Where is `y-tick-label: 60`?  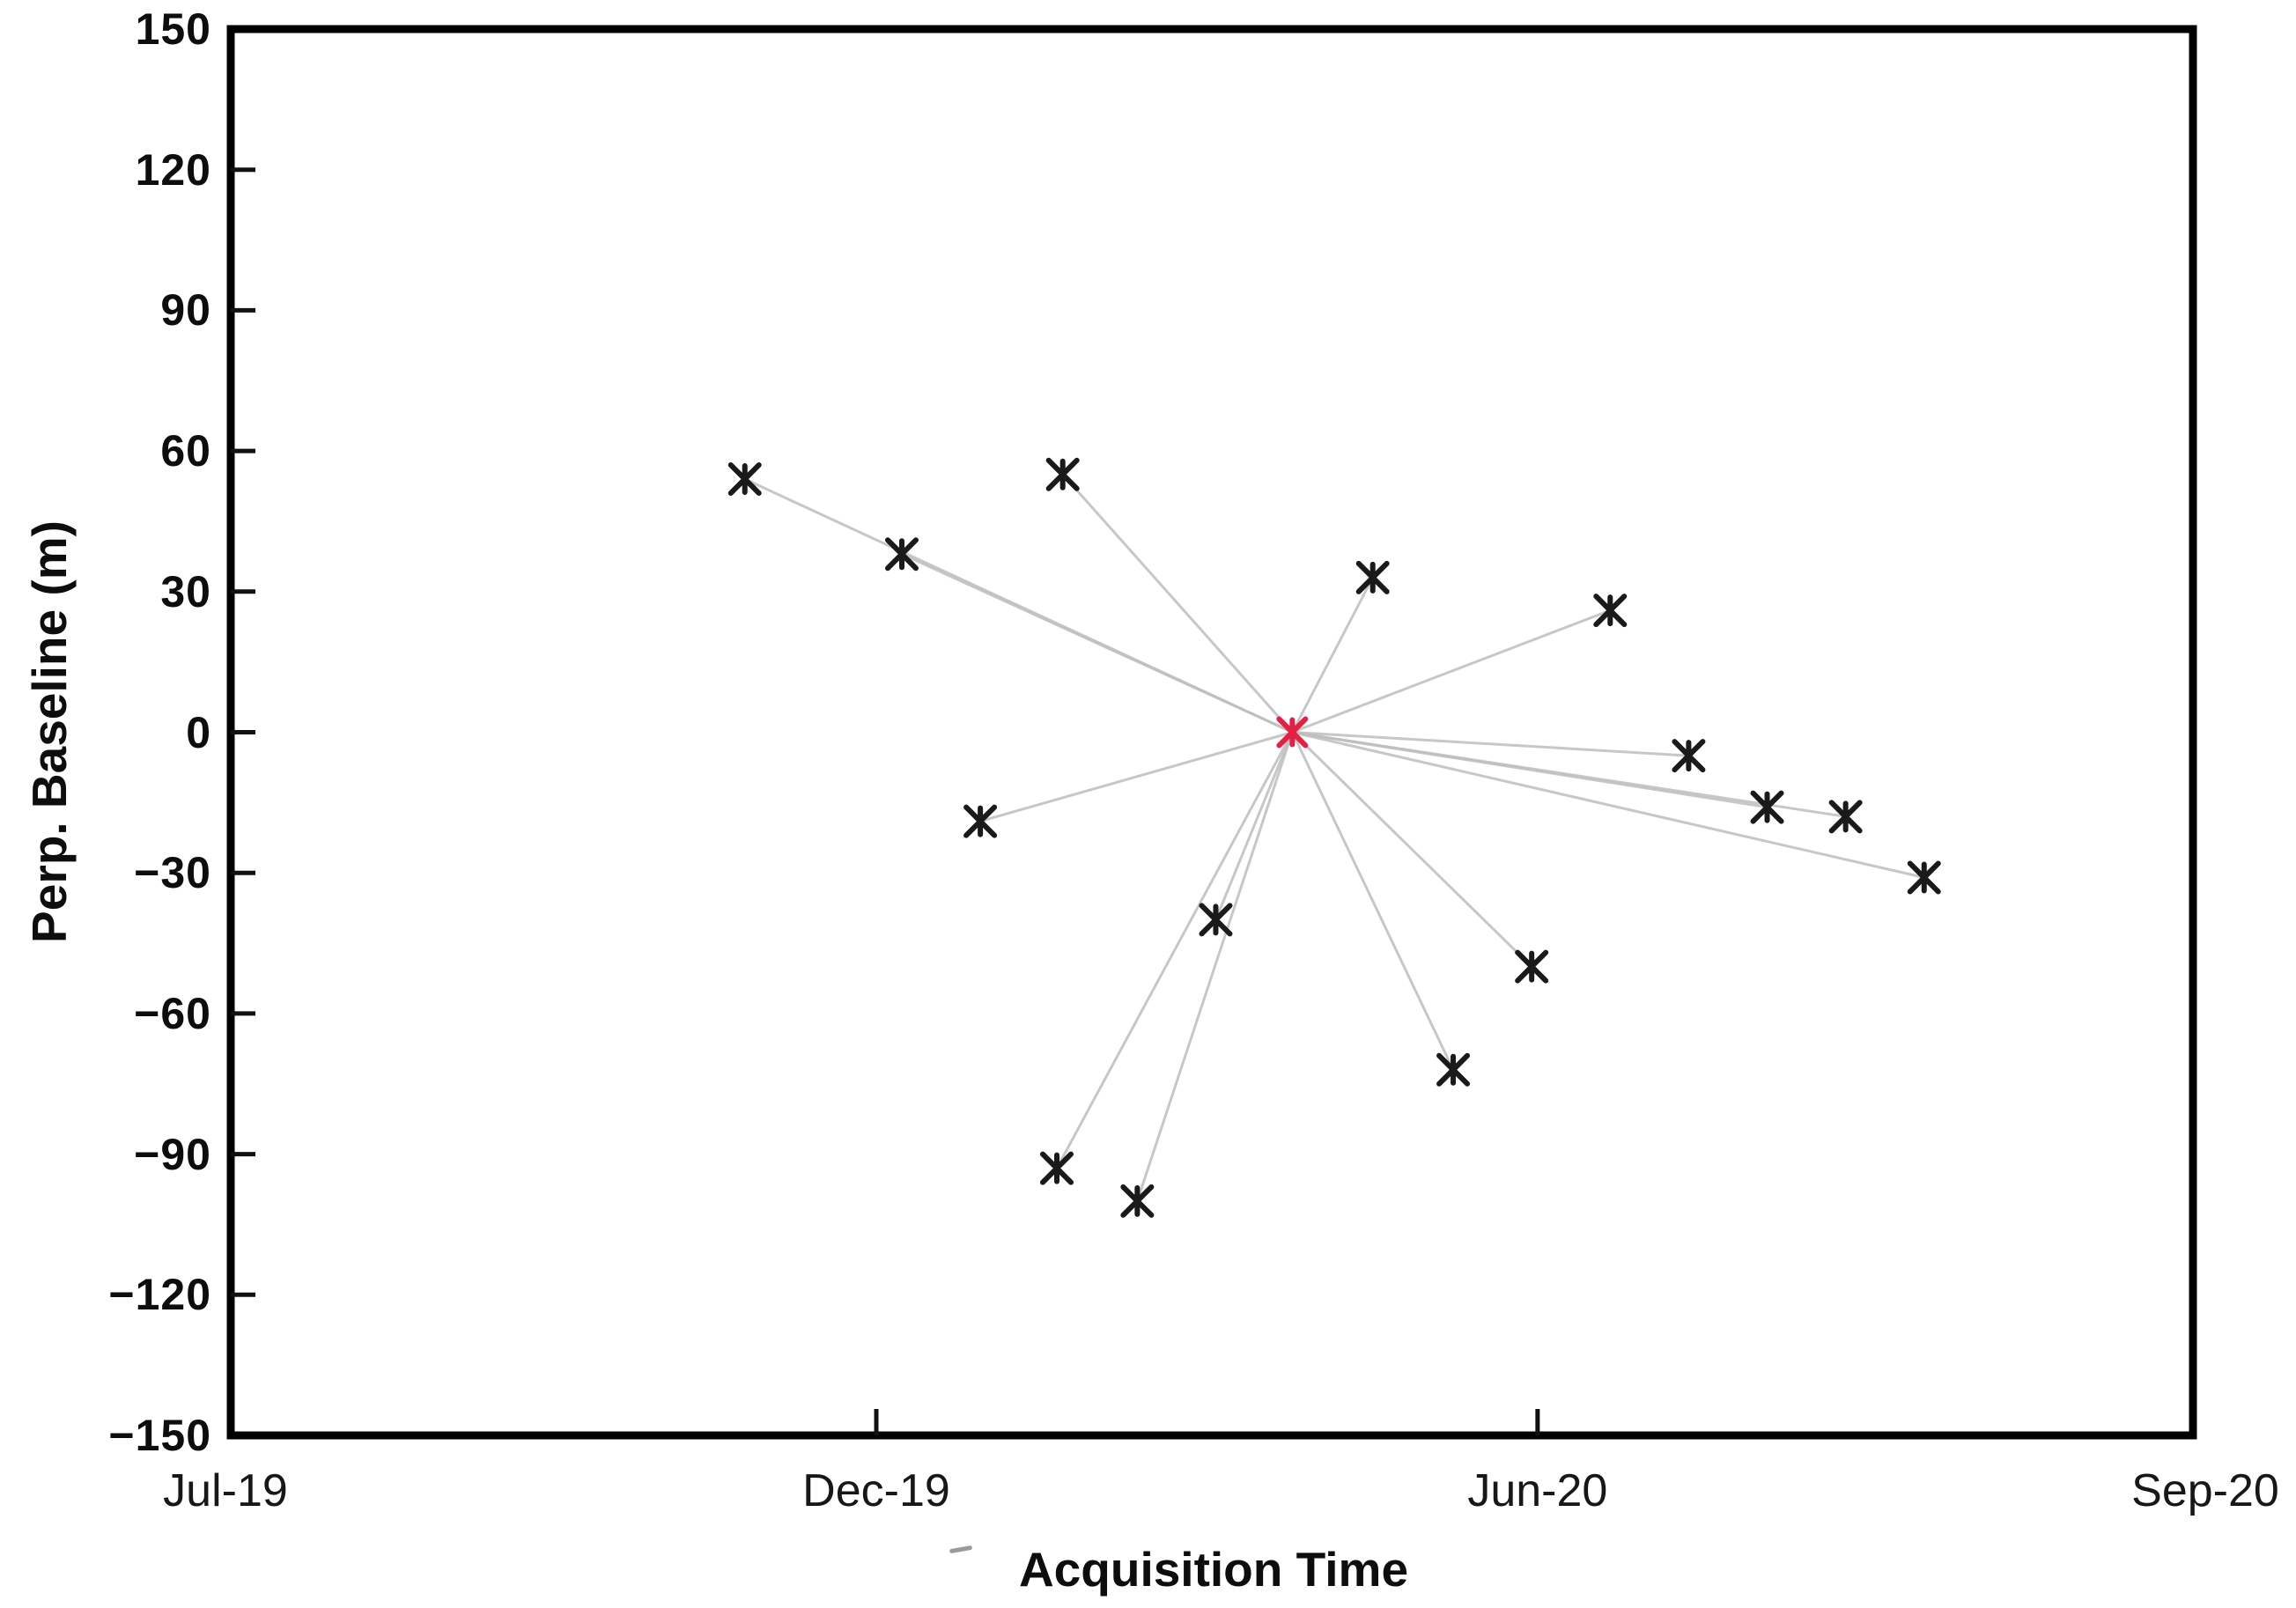
y-tick-label: 60 is located at coordinates (185, 451).